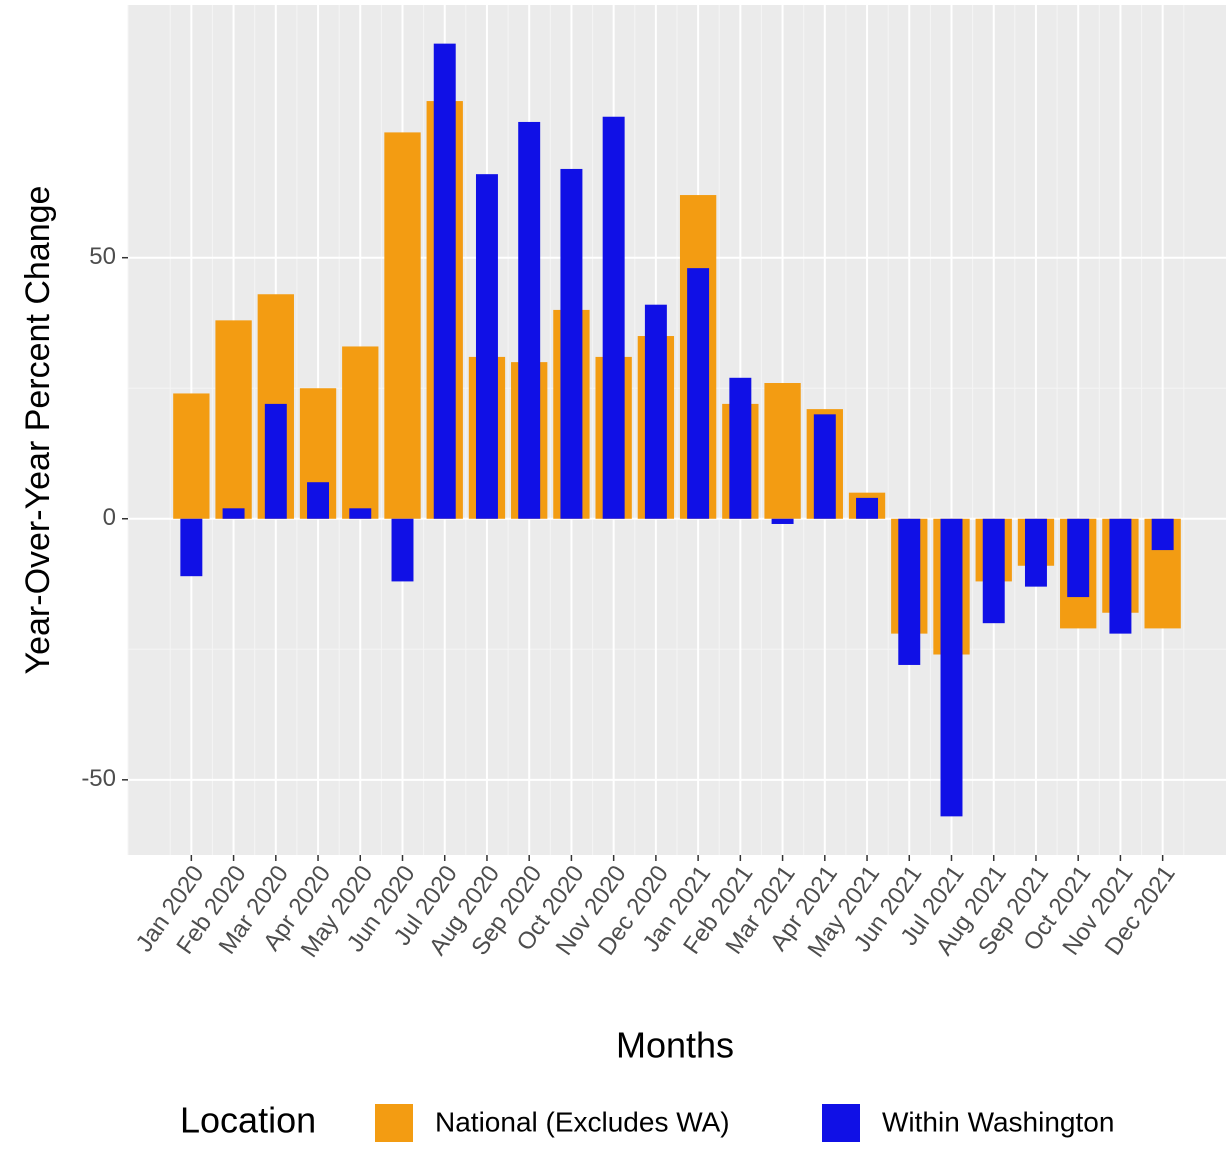 This screenshot has width=1228, height=1152. Describe the element at coordinates (248, 1120) in the screenshot. I see `legend-title: Location` at that location.